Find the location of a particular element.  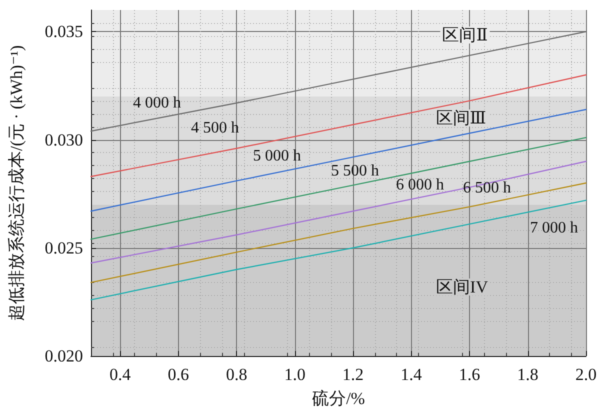

series-label: 4 500 h is located at coordinates (215, 128).